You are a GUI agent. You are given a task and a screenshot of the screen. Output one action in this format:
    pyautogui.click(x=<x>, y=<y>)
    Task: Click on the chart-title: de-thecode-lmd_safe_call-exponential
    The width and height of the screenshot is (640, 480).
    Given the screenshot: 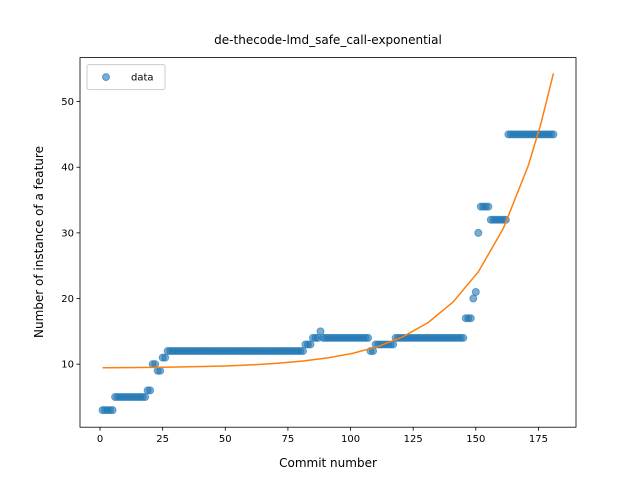 What is the action you would take?
    pyautogui.click(x=328, y=40)
    